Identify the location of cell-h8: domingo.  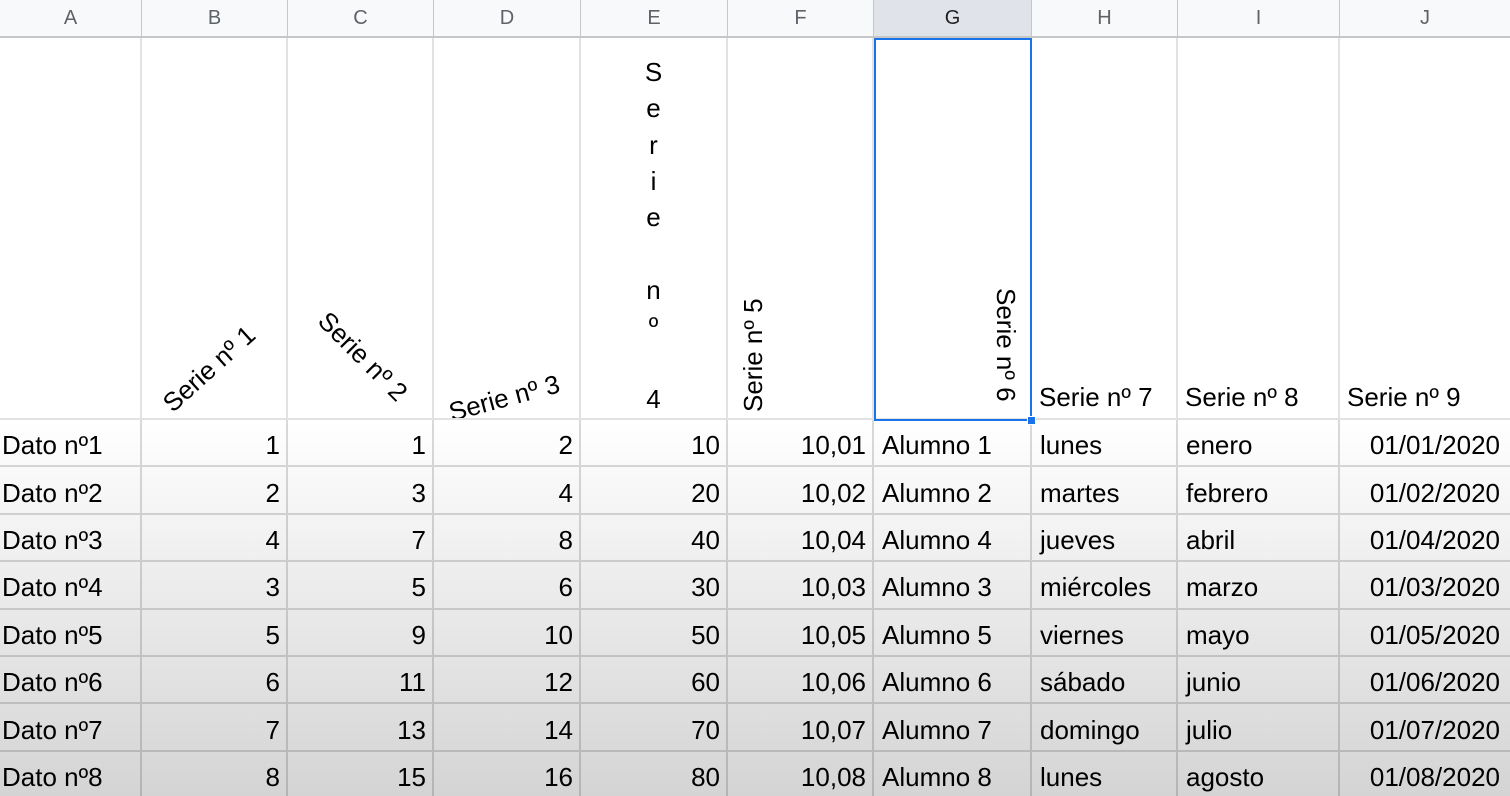
(1105, 728).